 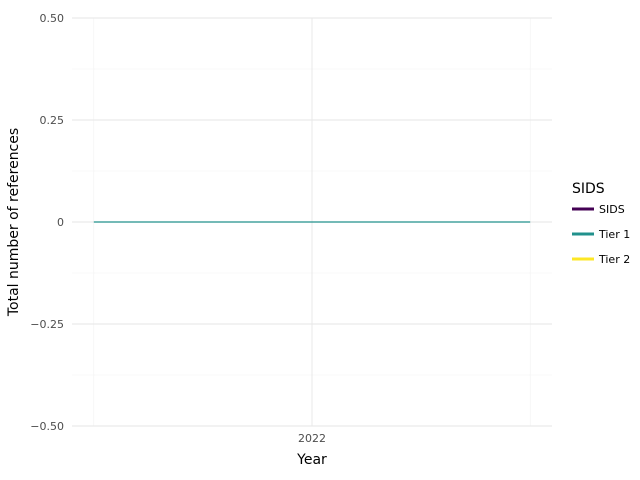 I want to click on y-tick-label: 0.50, so click(x=52, y=18).